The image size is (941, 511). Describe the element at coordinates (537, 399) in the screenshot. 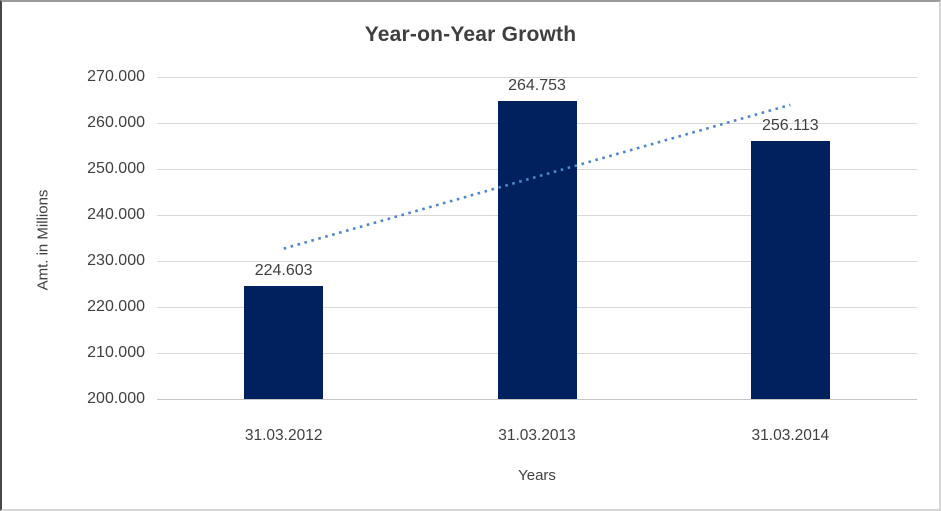

I see `x-axis-line` at that location.